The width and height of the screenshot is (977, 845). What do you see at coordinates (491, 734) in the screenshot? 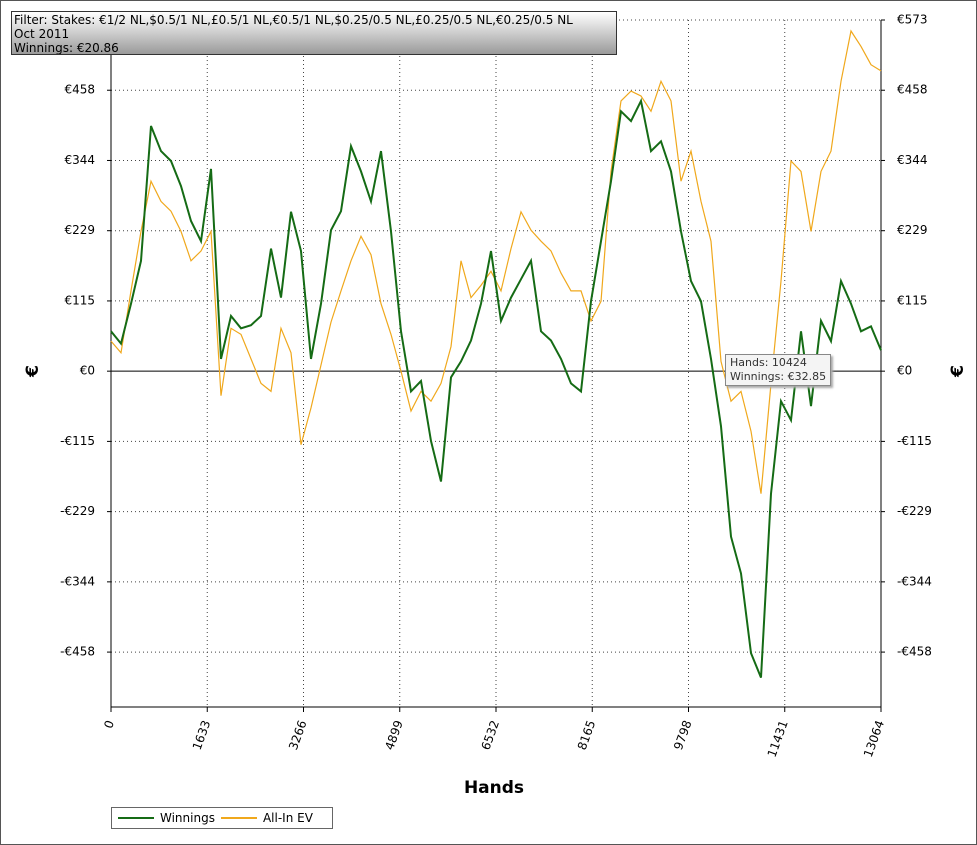
I see `x-tick-label: 6532` at bounding box center [491, 734].